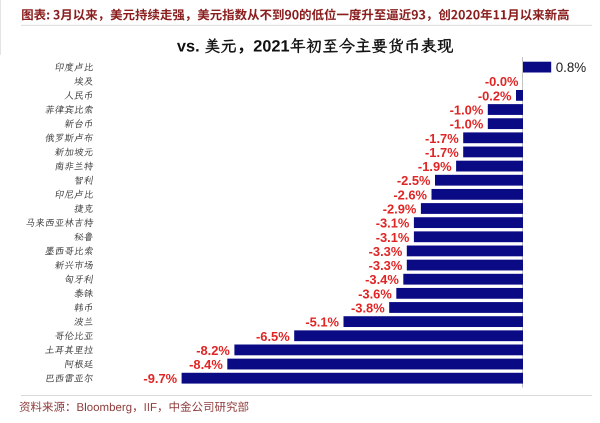 The image size is (600, 423). What do you see at coordinates (213, 350) in the screenshot?
I see `svg-text: -8.2%` at bounding box center [213, 350].